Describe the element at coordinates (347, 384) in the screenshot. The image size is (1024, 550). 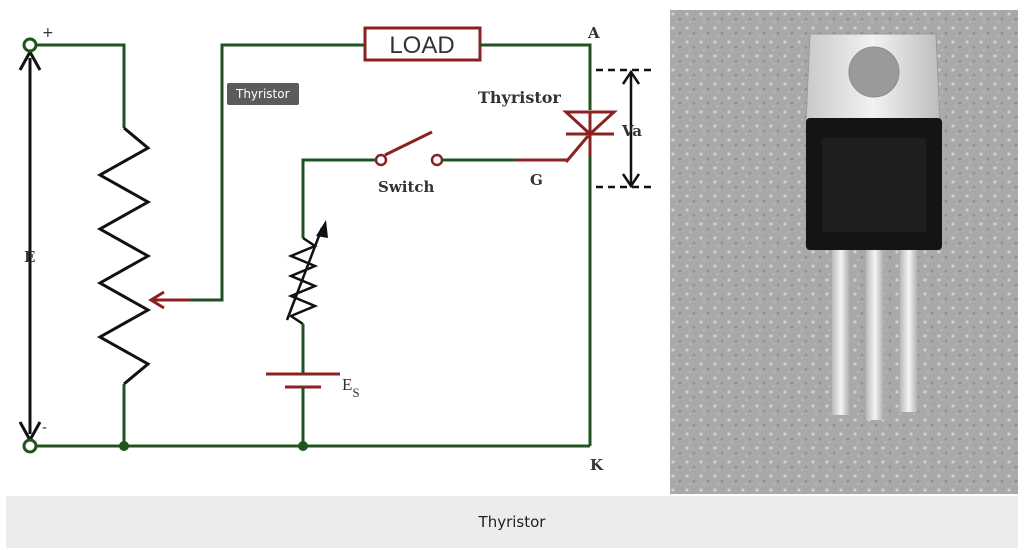
I see `es-main-label: E` at that location.